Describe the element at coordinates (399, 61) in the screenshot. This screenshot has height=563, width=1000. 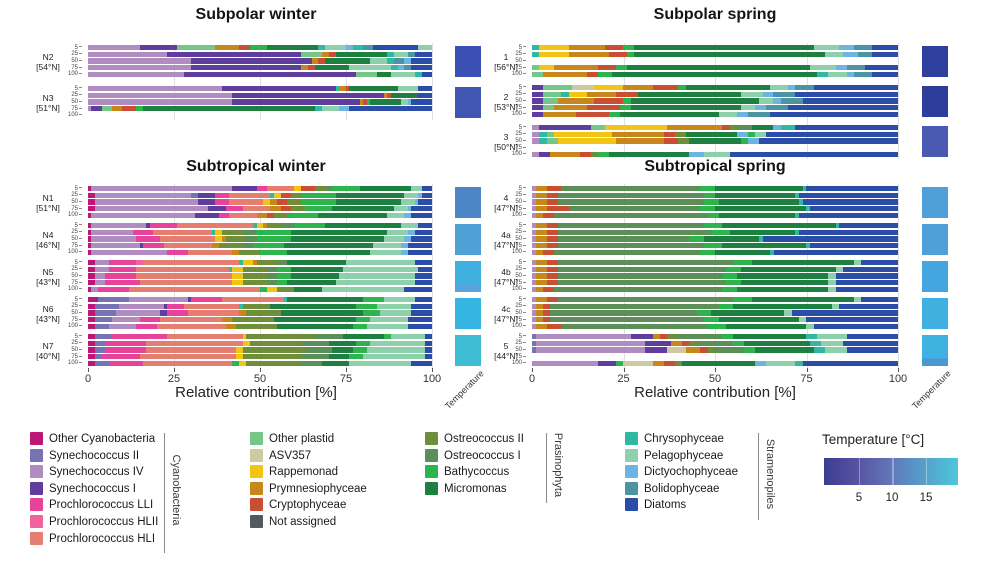
I see `bar-segment-bolido` at that location.